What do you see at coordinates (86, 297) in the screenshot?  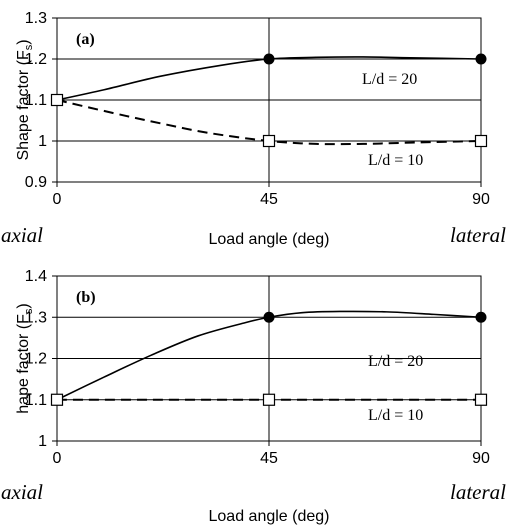 I see `panel-label: (b)` at bounding box center [86, 297].